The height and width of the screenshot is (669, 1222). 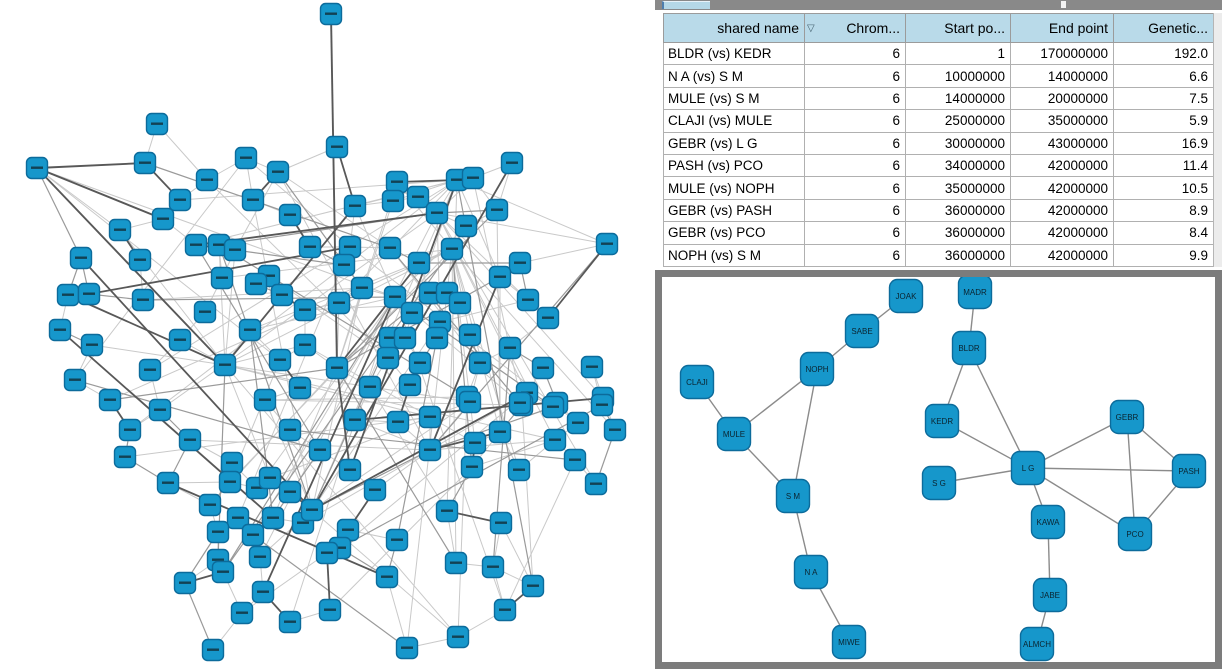 What do you see at coordinates (938, 53) in the screenshot?
I see `table-row: BLDR (vs) KEDR 6 1 170000000 192.0` at bounding box center [938, 53].